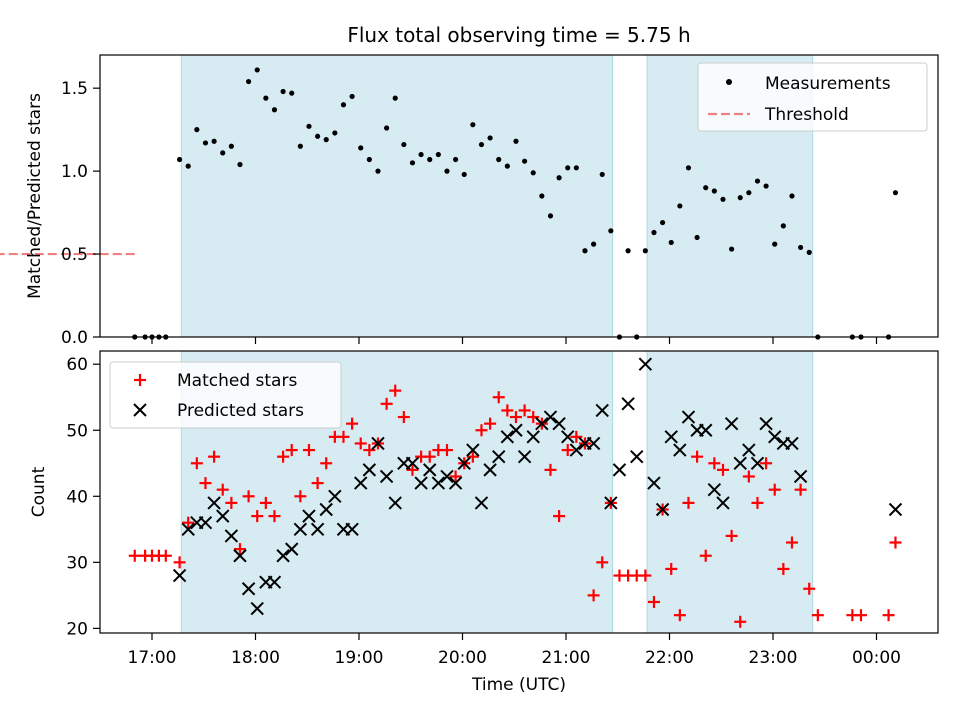 The image size is (960, 720). Describe the element at coordinates (729, 82) in the screenshot. I see `legend-measurements-marker` at that location.